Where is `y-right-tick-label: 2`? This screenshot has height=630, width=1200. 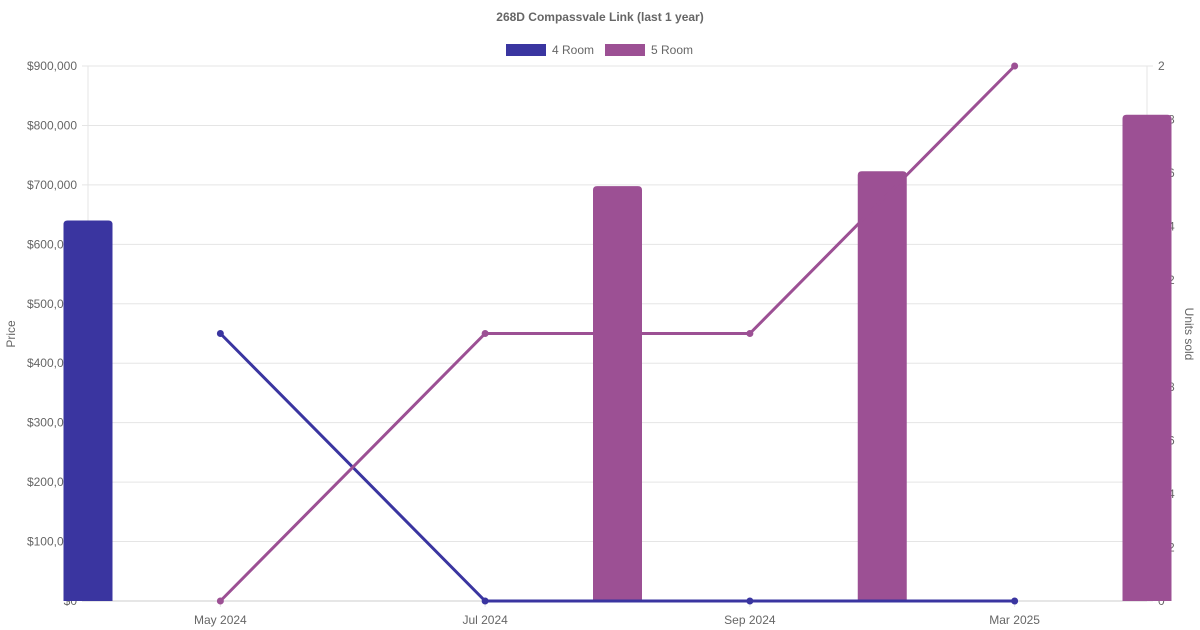
y-right-tick-label: 2 is located at coordinates (1161, 66).